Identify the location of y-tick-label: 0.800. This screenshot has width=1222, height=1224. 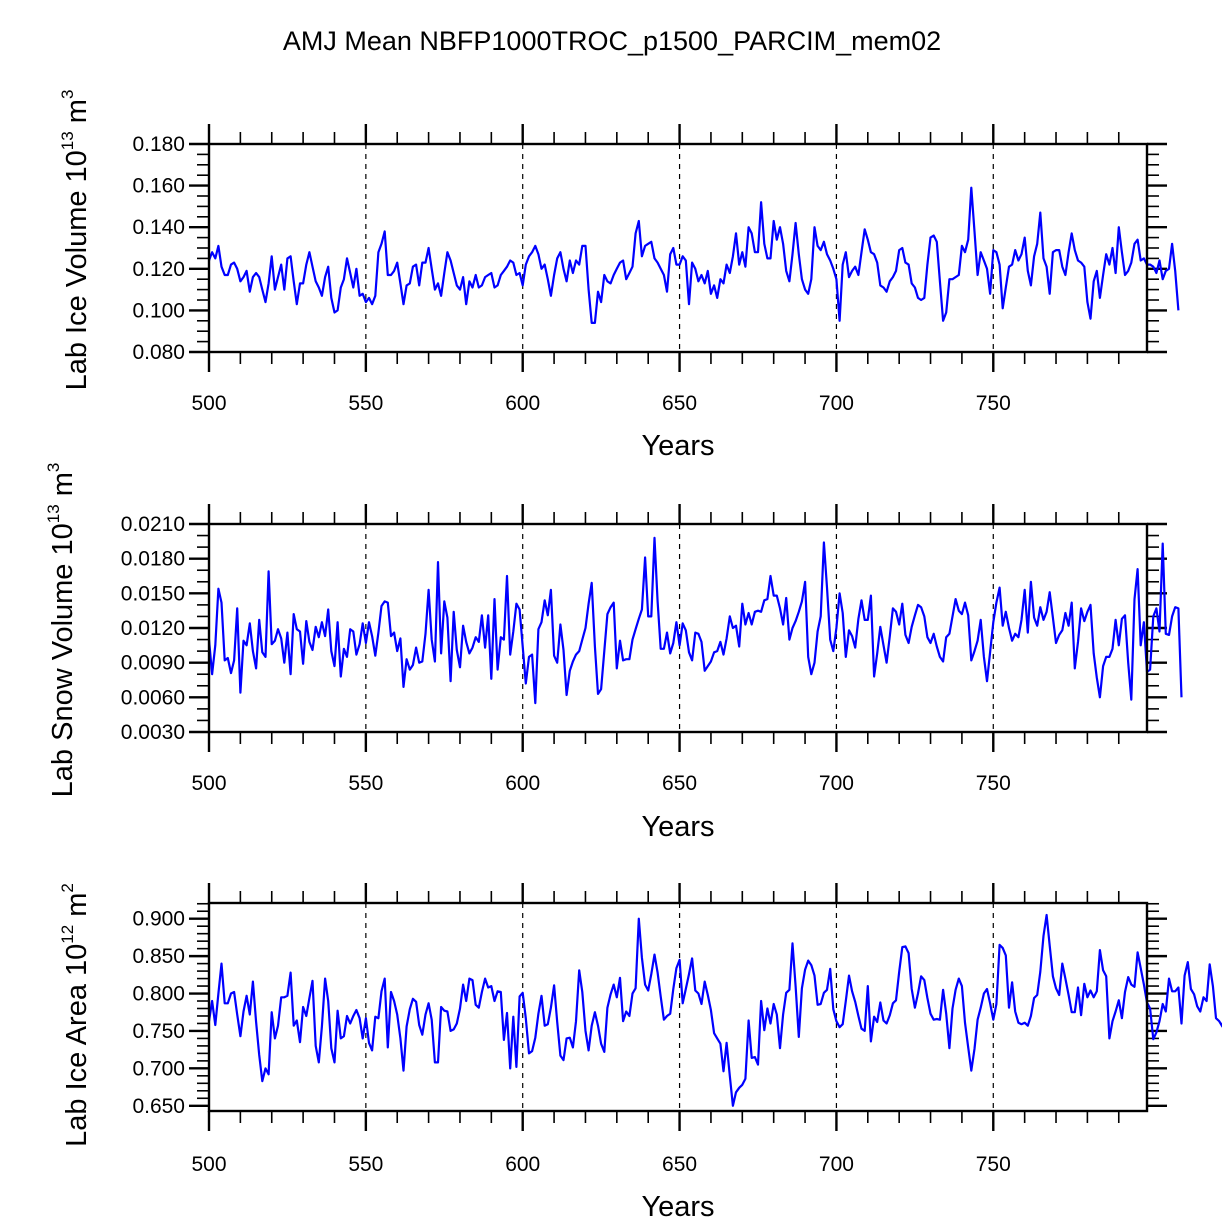
(158, 994).